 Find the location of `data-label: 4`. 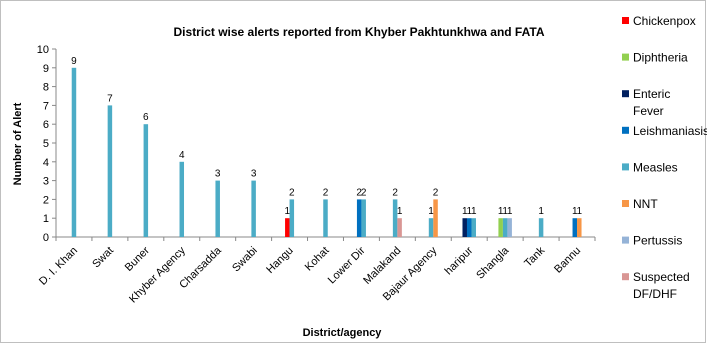

data-label: 4 is located at coordinates (182, 155).